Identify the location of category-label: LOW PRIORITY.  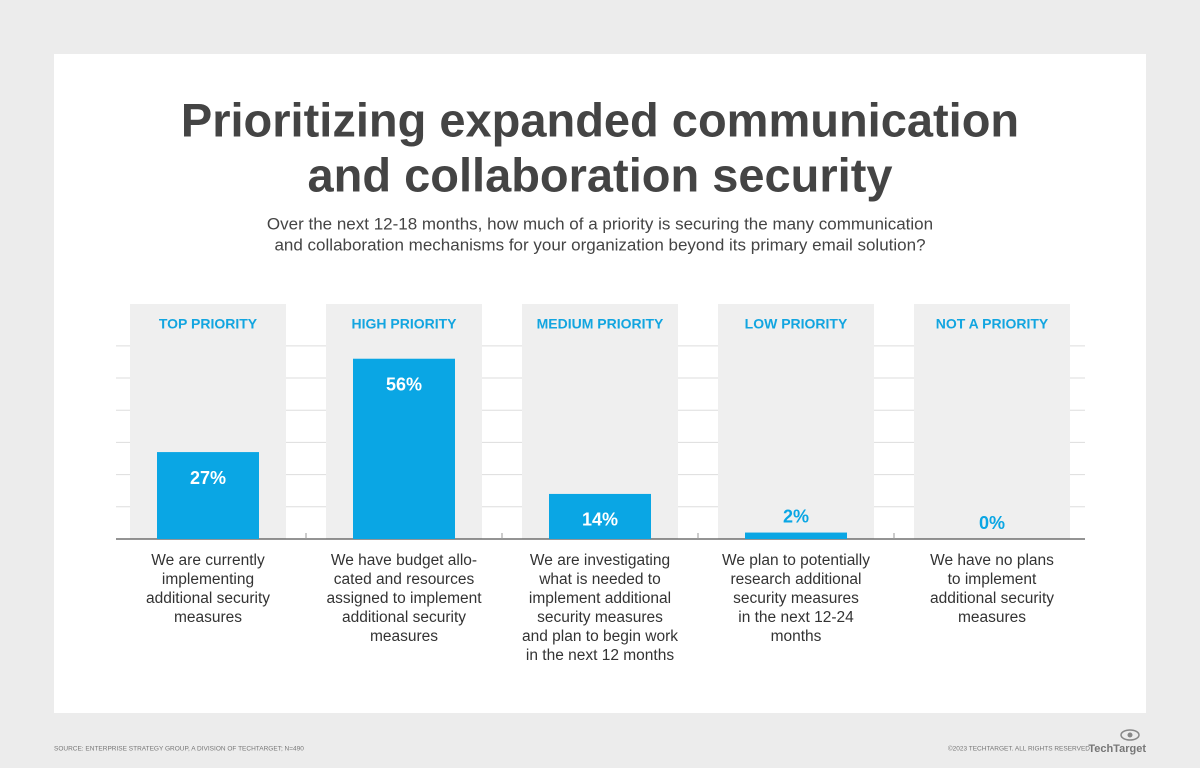
(796, 324).